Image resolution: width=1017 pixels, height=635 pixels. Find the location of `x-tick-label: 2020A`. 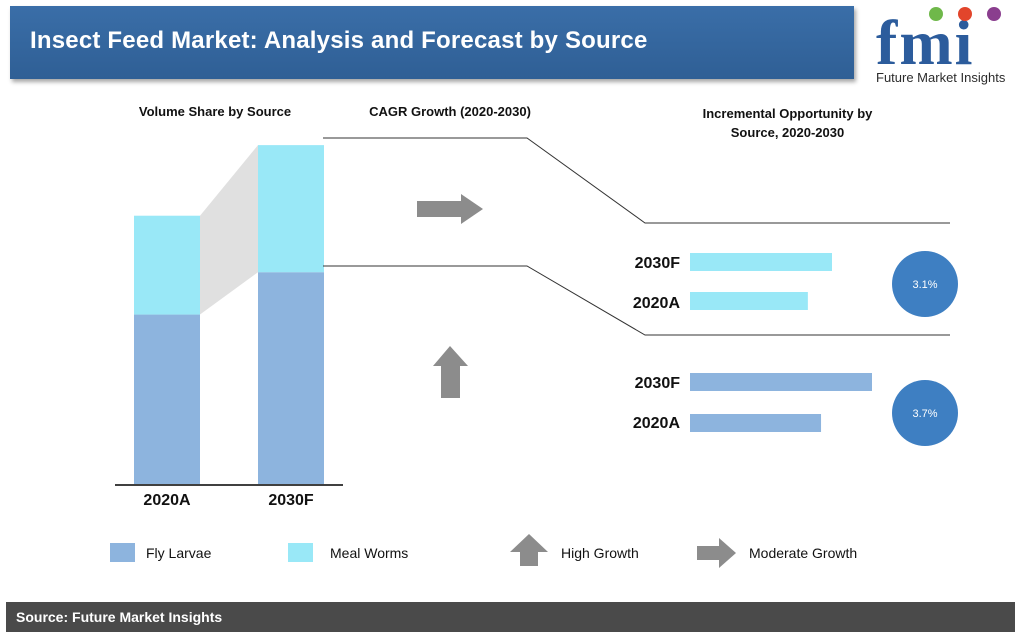

x-tick-label: 2020A is located at coordinates (167, 500).